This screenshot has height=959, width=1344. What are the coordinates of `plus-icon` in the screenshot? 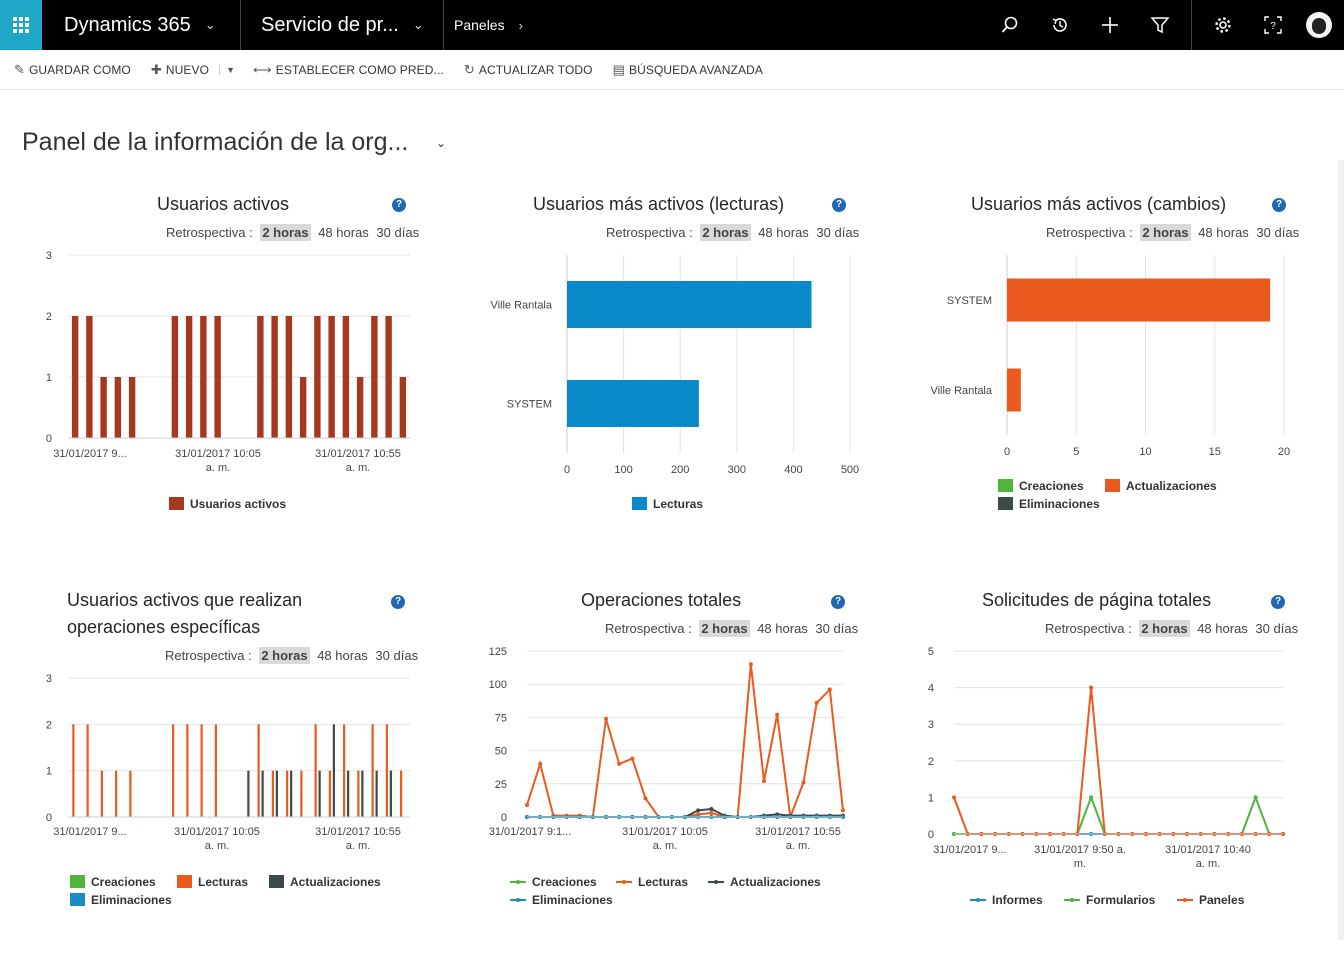 It's located at (1110, 25).